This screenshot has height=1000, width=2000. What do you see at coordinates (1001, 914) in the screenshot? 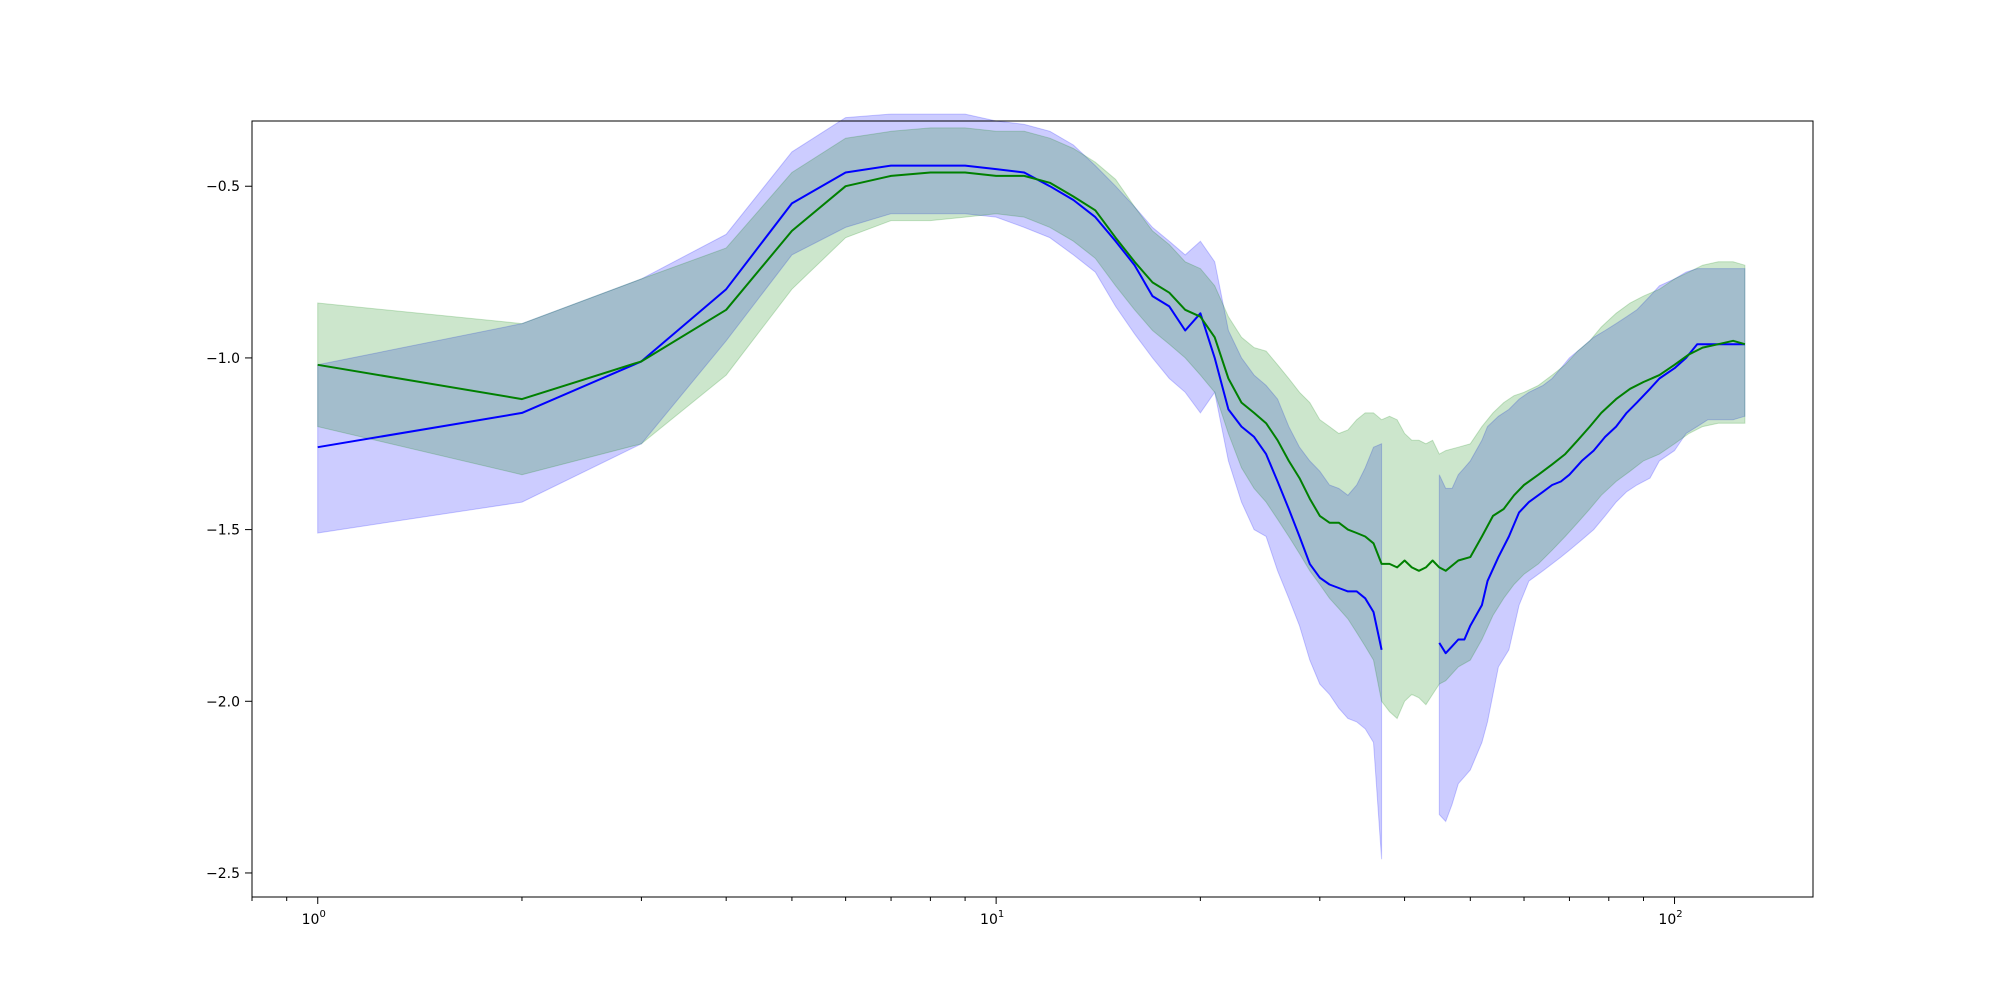
I see `x-tick-exponent: 1` at bounding box center [1001, 914].